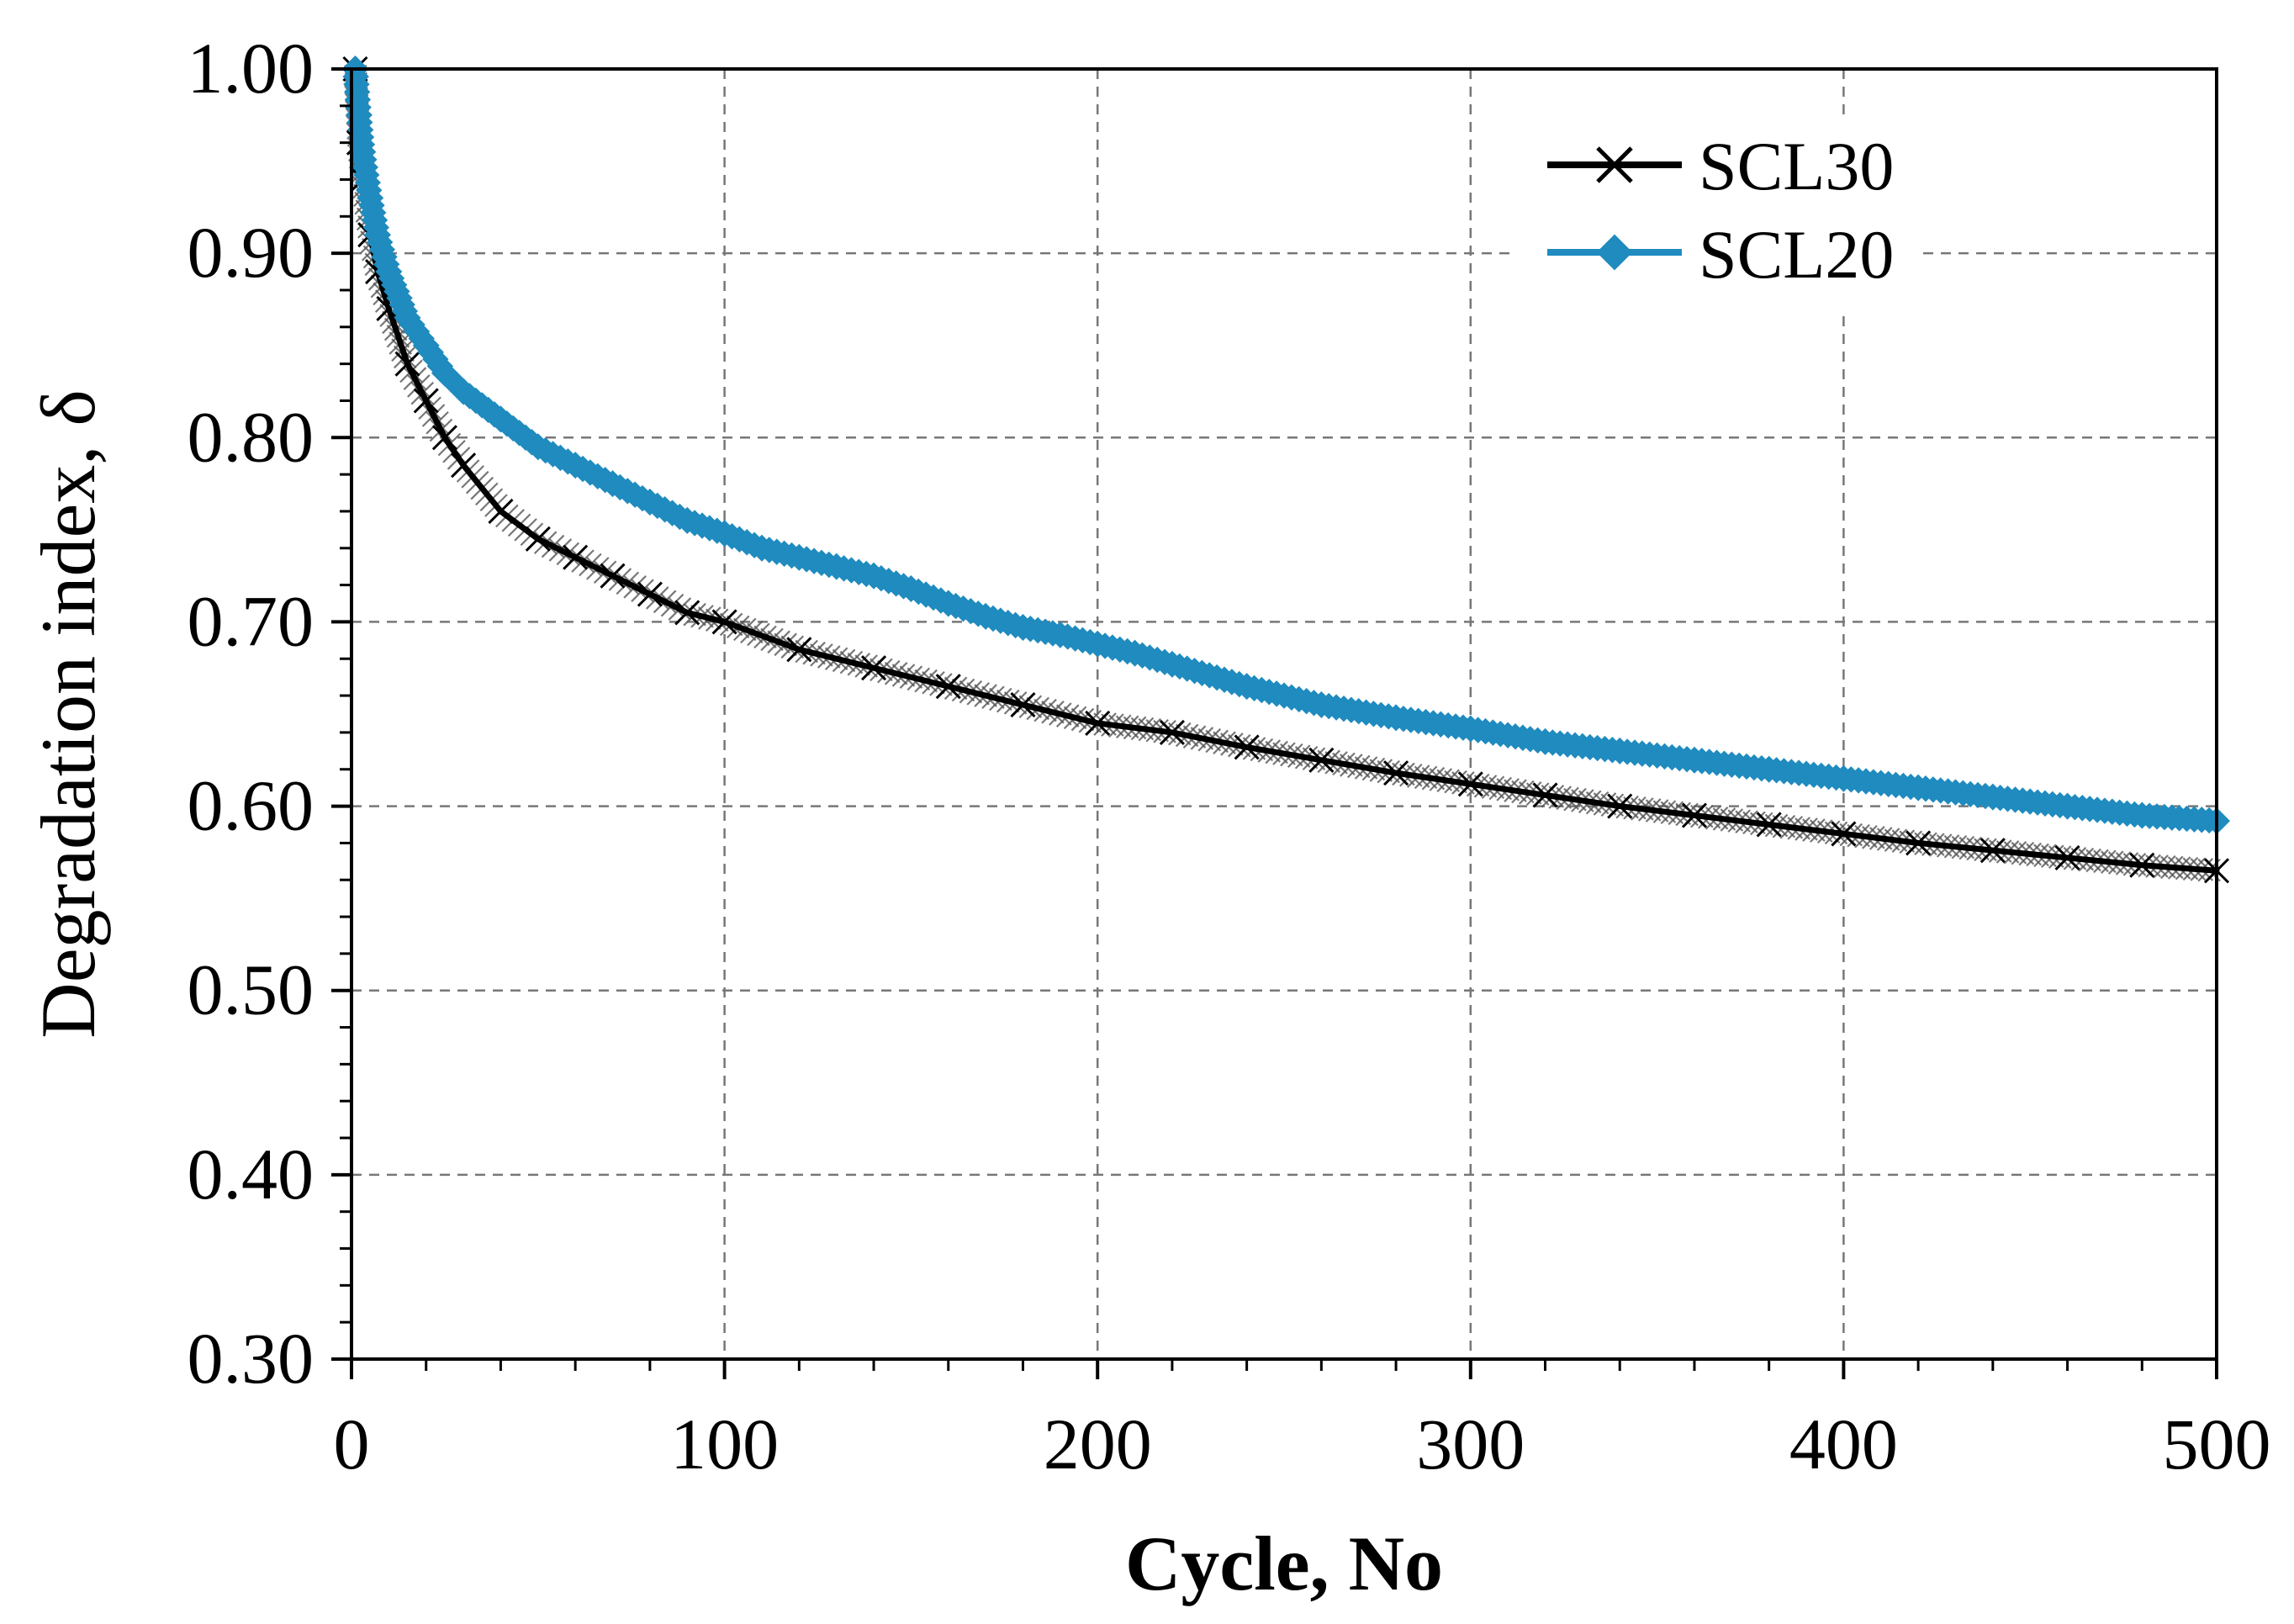  Describe the element at coordinates (251, 805) in the screenshot. I see `y-tick-label-3: 0.60` at that location.